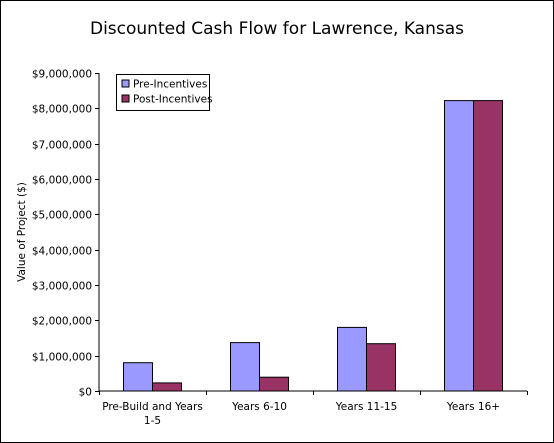 The image size is (554, 443). I want to click on y-tick-label: $6,000,000, so click(62, 181).